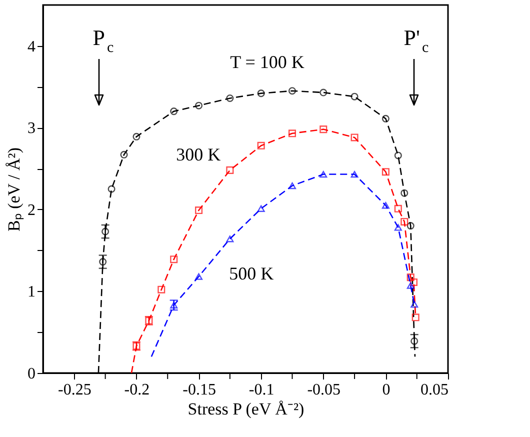  What do you see at coordinates (199, 390) in the screenshot?
I see `x-tick-label: -0.15` at bounding box center [199, 390].